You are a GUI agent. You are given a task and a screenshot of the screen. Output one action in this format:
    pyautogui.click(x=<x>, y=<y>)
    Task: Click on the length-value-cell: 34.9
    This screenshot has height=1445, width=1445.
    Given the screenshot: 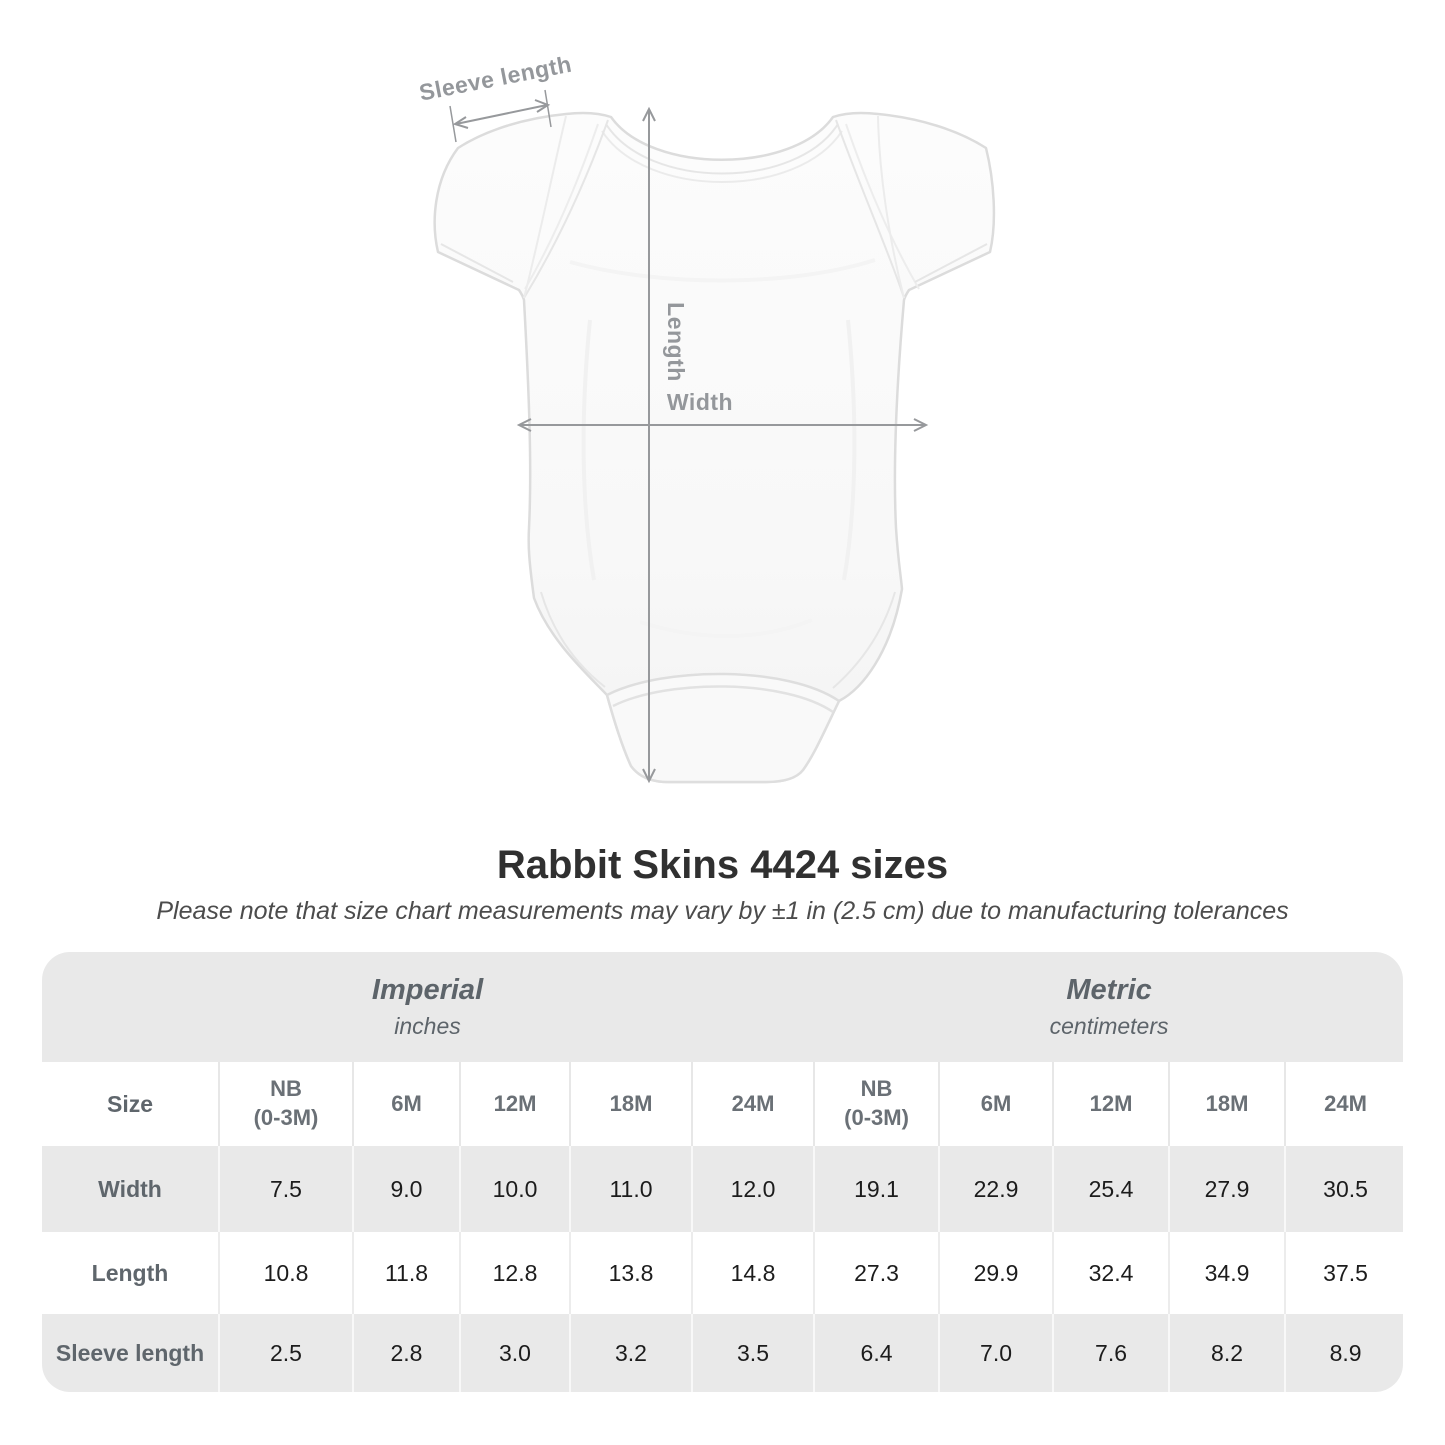 What is the action you would take?
    pyautogui.click(x=1226, y=1273)
    